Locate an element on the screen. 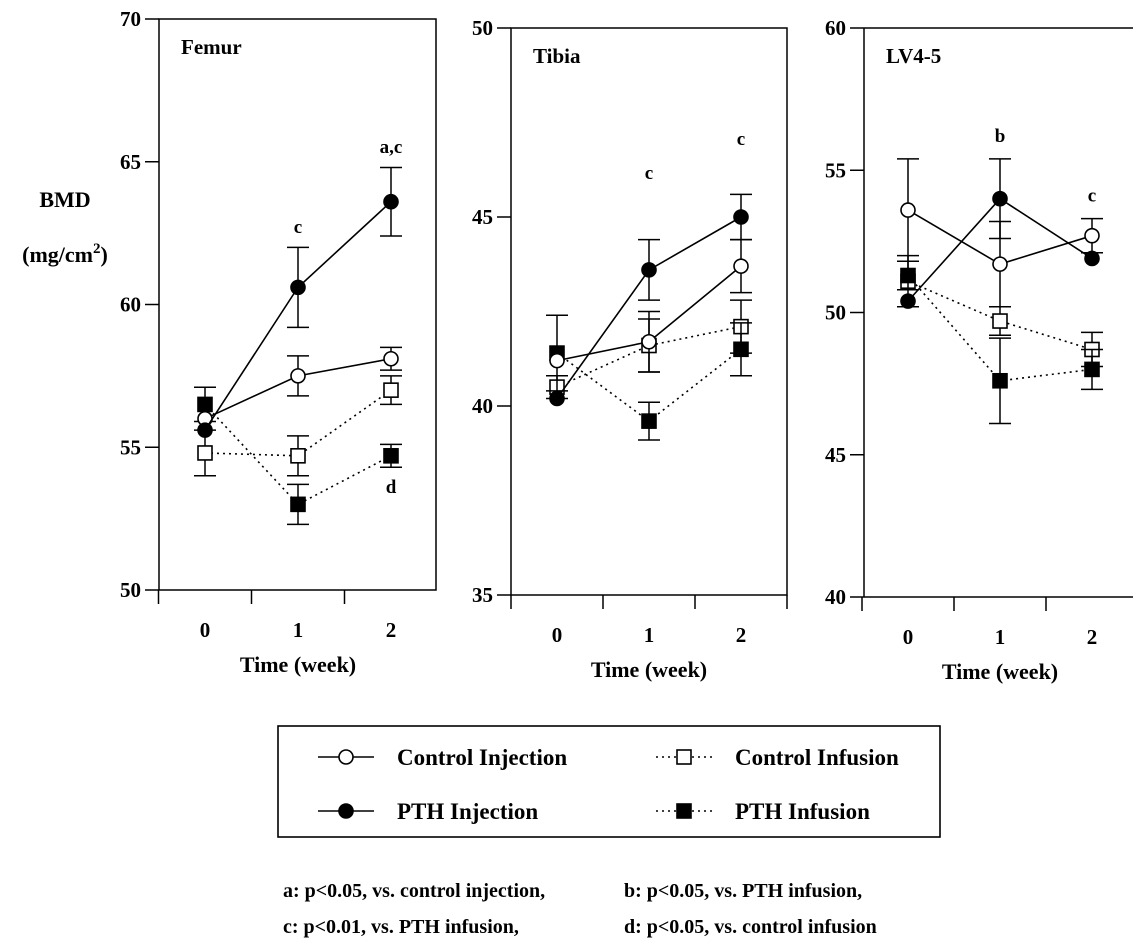 The image size is (1133, 941). panel-tibia-ytick-label-40: 40 is located at coordinates (482, 406).